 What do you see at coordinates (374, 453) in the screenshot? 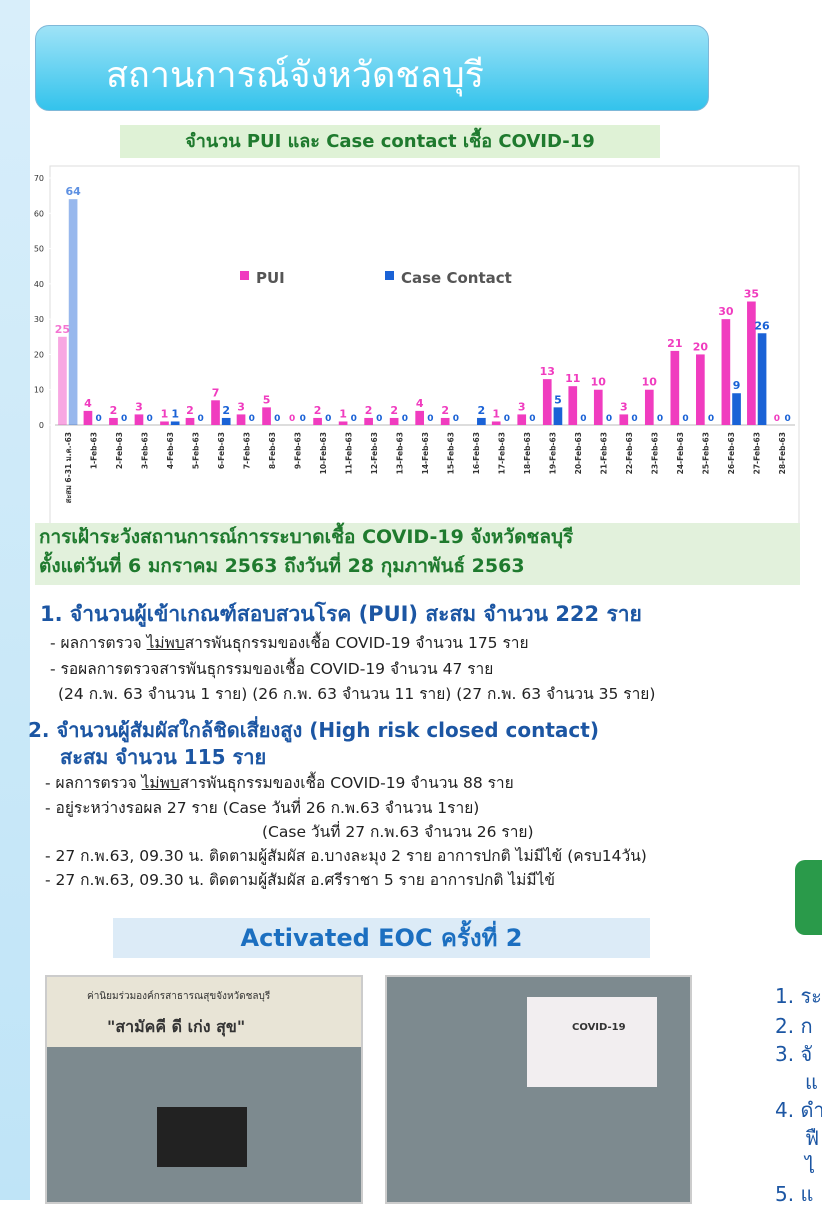
I see `x-tick-label: 12-Feb-63` at bounding box center [374, 453].